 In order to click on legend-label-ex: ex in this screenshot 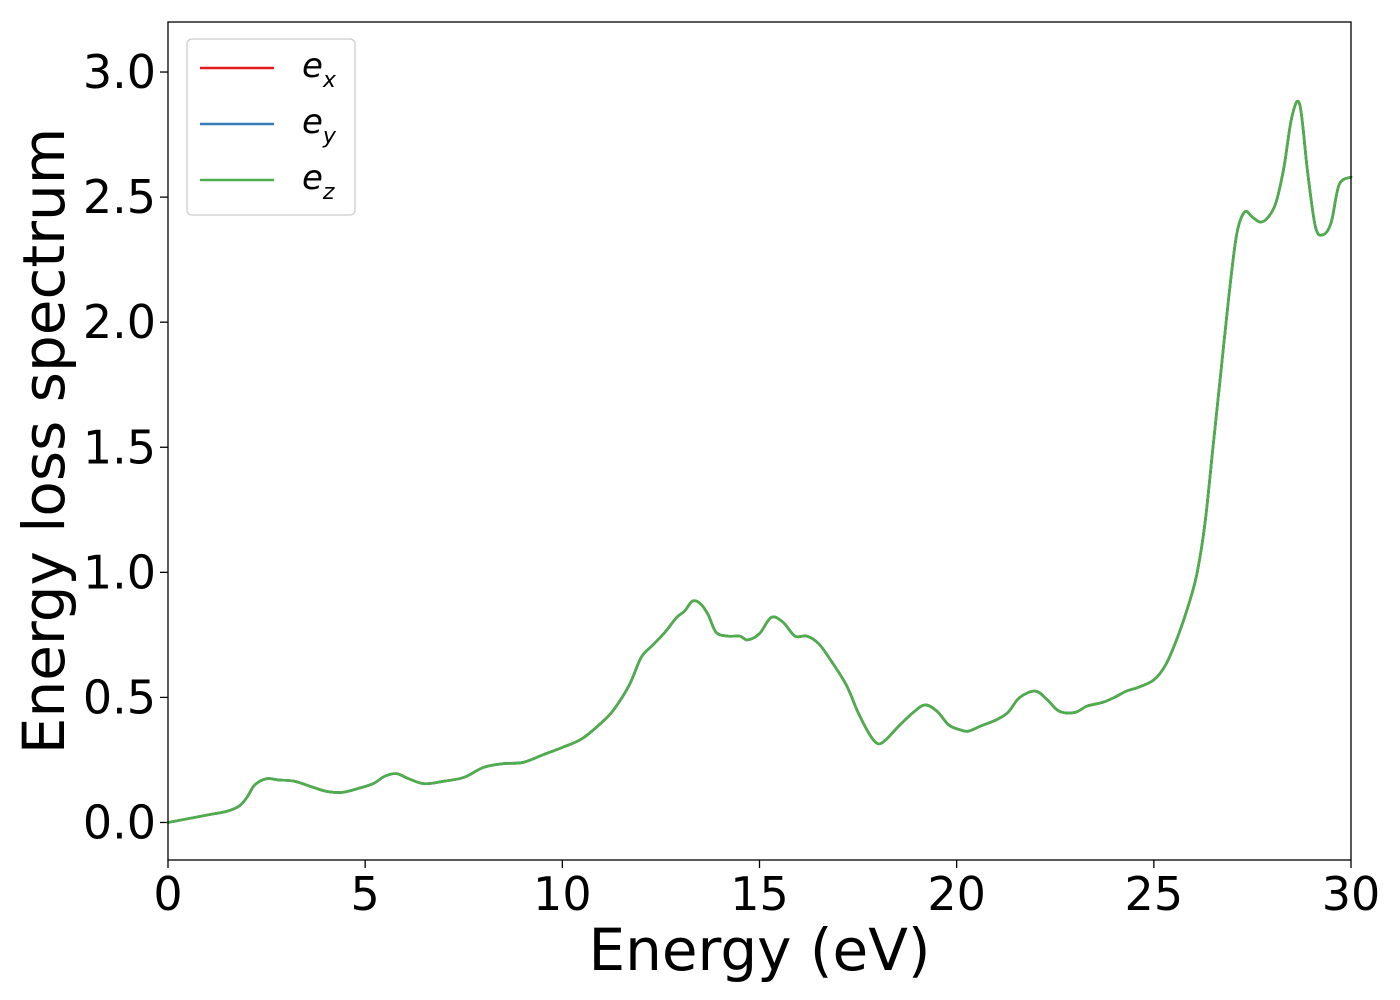, I will do `click(319, 69)`.